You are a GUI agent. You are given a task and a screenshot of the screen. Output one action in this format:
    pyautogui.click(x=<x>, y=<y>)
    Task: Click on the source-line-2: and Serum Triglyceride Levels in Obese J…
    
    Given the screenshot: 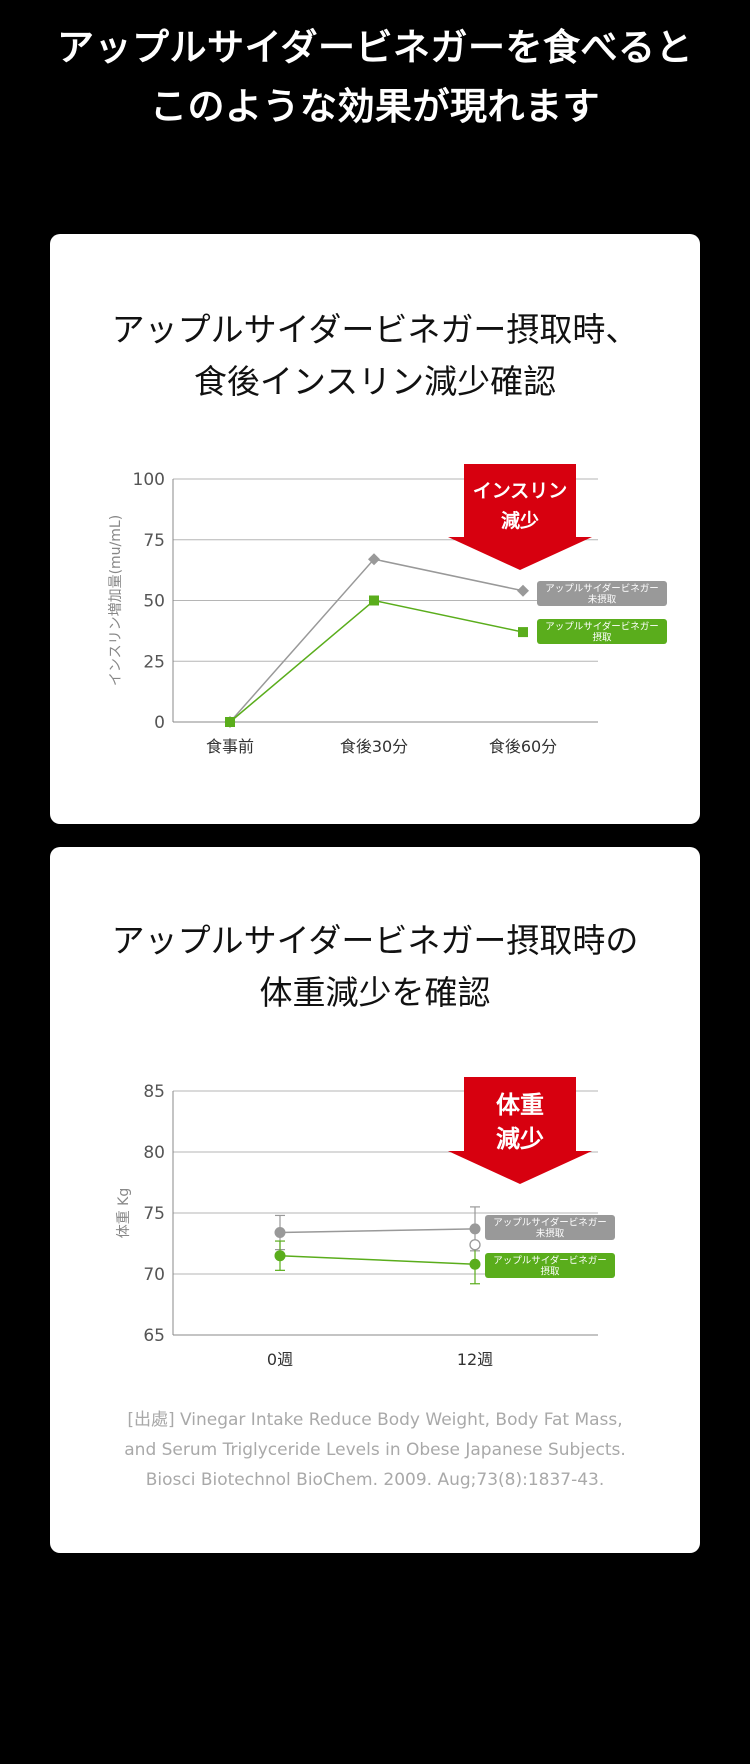 What is the action you would take?
    pyautogui.click(x=375, y=1450)
    